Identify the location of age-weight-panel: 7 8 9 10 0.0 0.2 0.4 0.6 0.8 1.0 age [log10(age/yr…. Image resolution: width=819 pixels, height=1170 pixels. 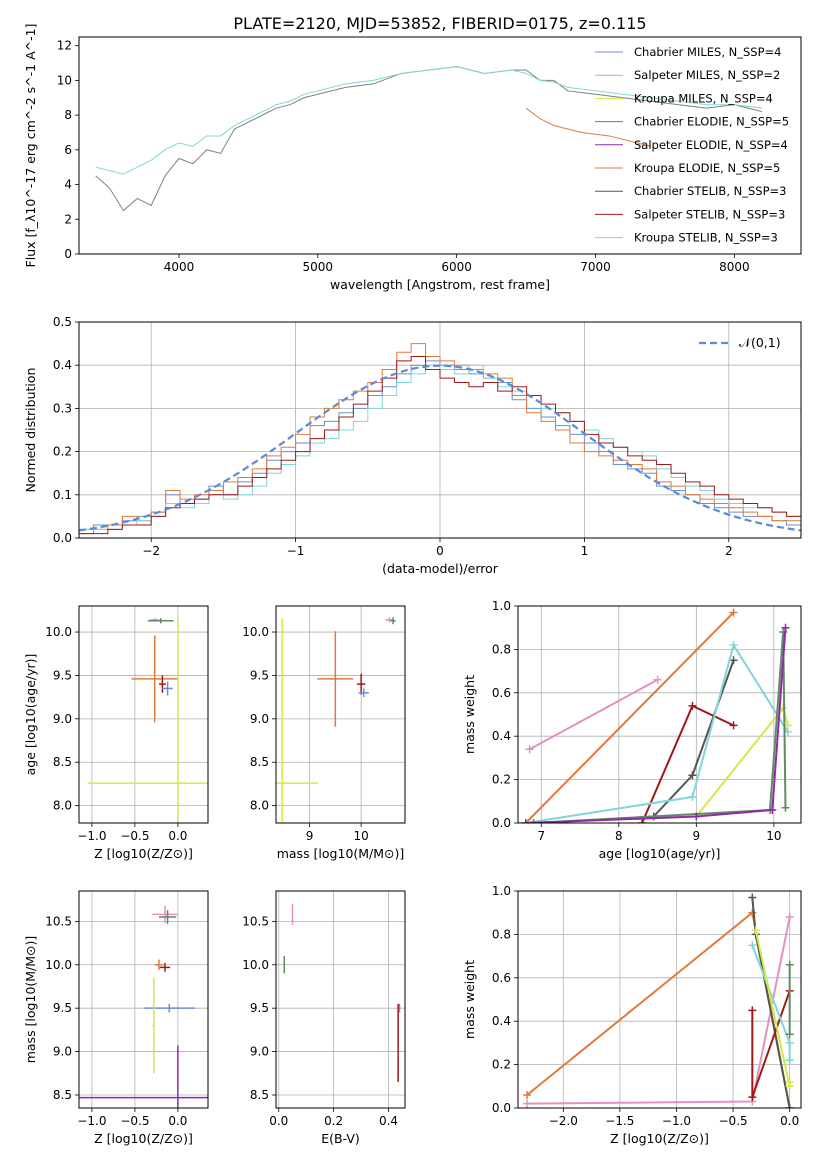
(632, 730).